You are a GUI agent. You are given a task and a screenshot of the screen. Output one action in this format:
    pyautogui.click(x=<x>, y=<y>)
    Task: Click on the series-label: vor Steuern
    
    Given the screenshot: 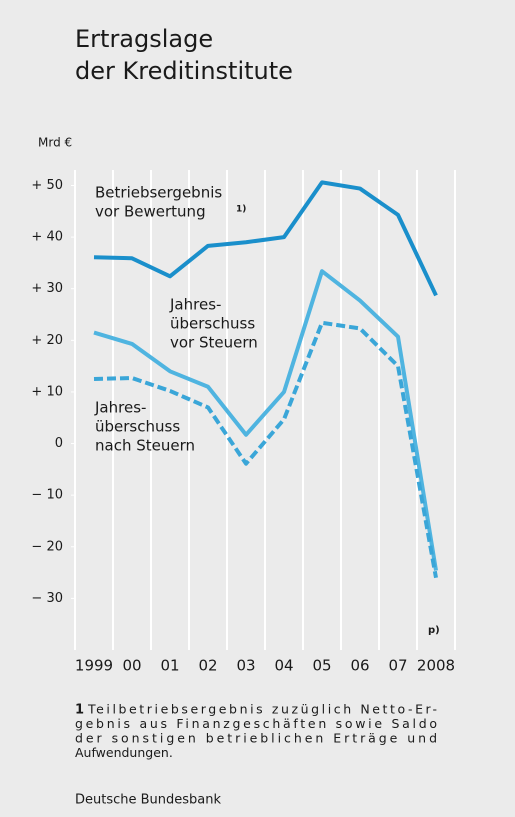 What is the action you would take?
    pyautogui.click(x=214, y=343)
    